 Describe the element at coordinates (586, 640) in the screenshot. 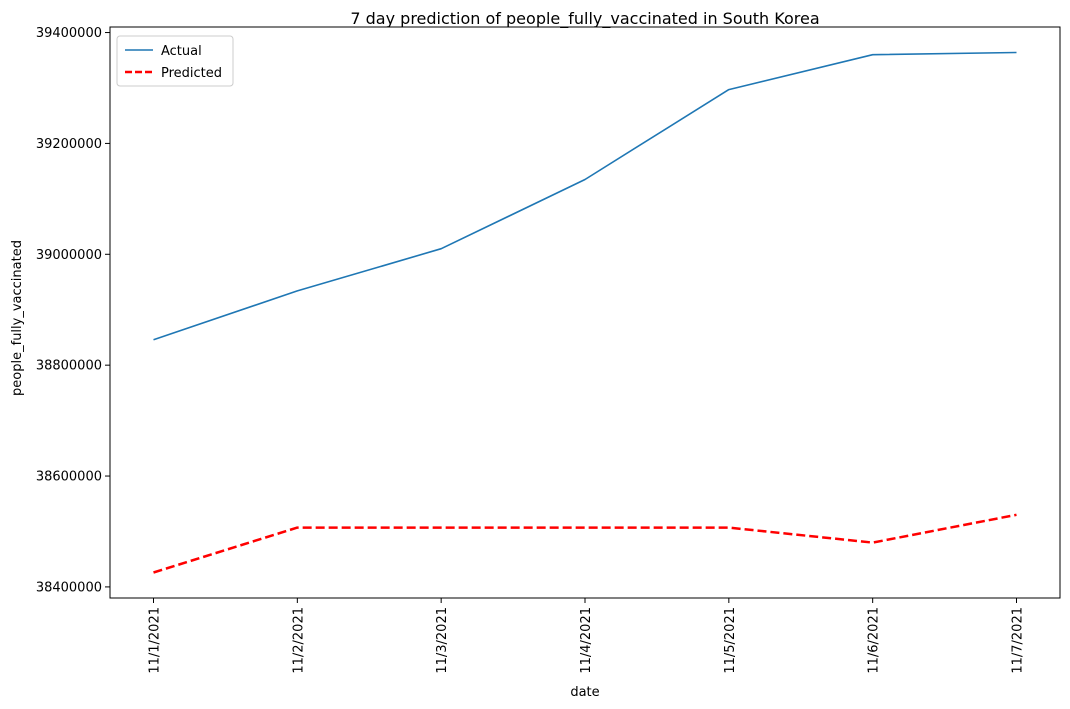

I see `x-tick-label: 11/4/2021` at that location.